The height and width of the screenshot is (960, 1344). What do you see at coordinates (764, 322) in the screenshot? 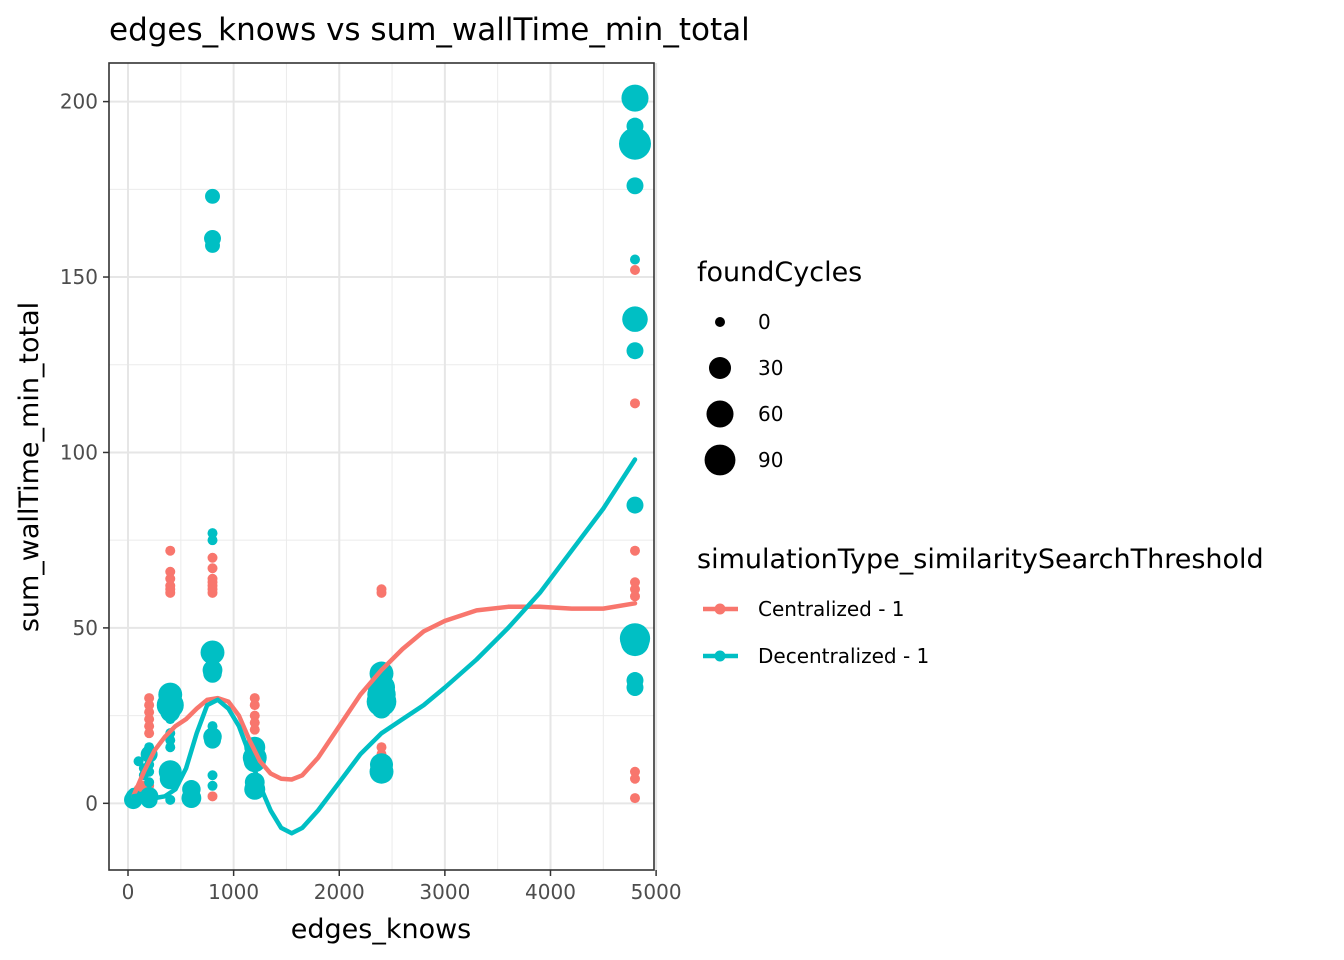
I see `size-legend-label: 0` at bounding box center [764, 322].